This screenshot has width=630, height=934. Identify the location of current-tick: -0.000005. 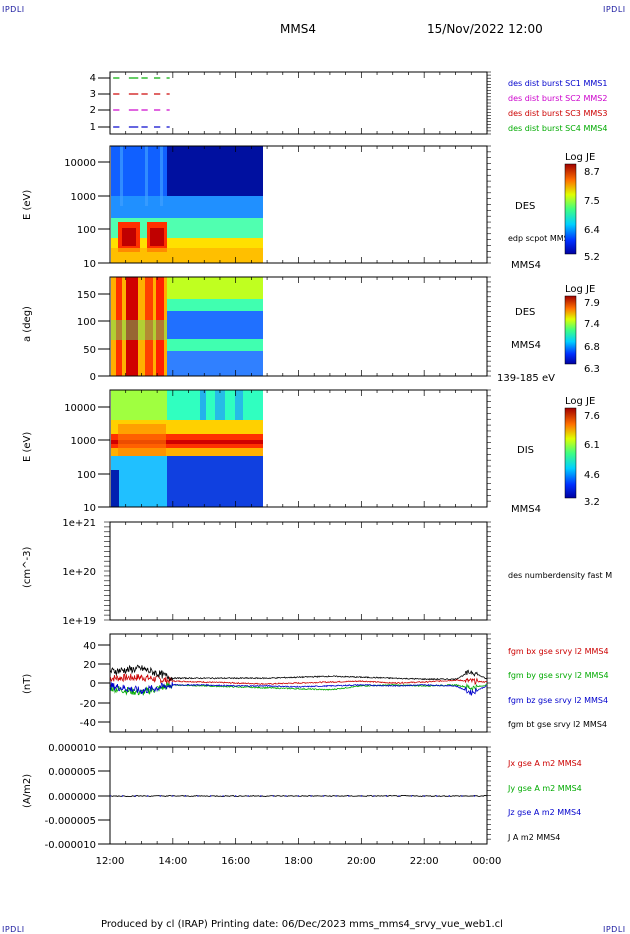
(70, 821).